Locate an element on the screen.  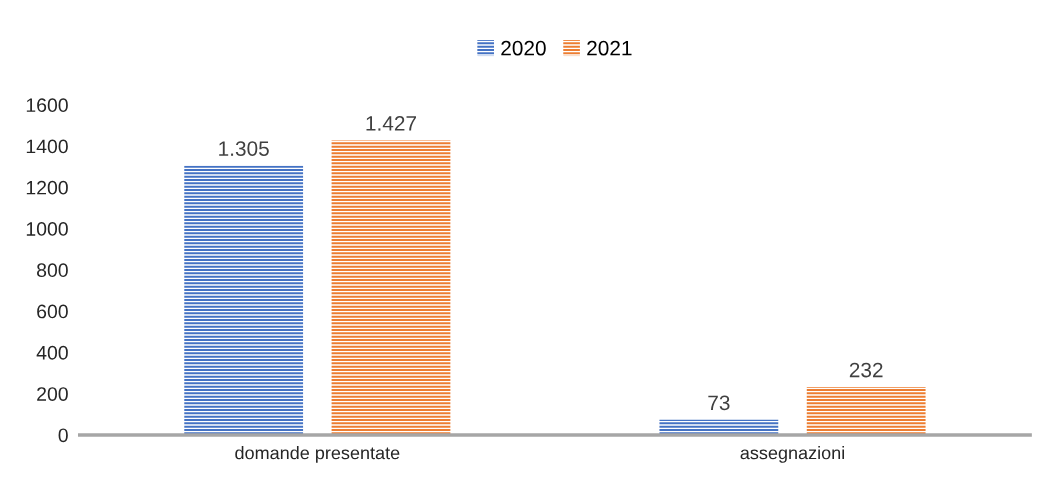
y-tick-label: 200 is located at coordinates (52, 394).